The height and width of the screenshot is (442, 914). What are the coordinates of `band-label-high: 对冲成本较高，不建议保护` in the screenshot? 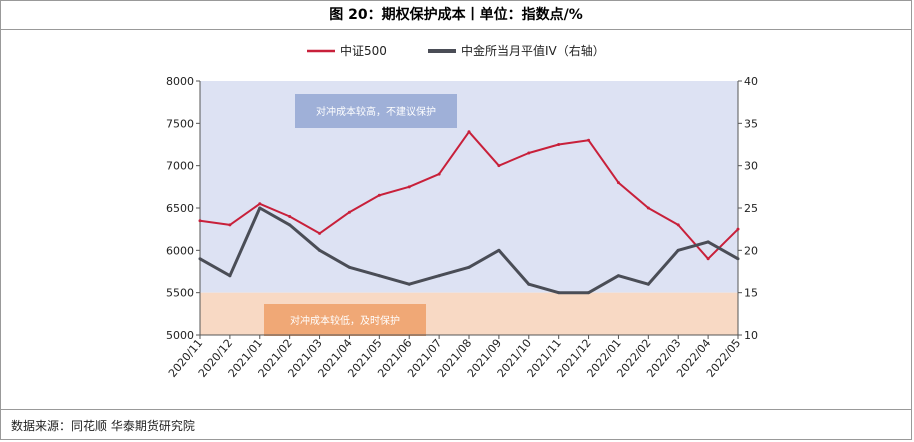 It's located at (376, 111).